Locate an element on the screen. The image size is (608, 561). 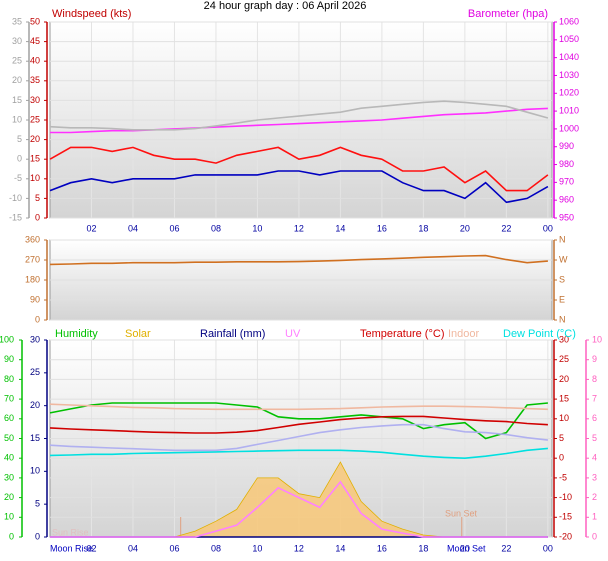
y-tick-label: -15 is located at coordinates (15, 217).